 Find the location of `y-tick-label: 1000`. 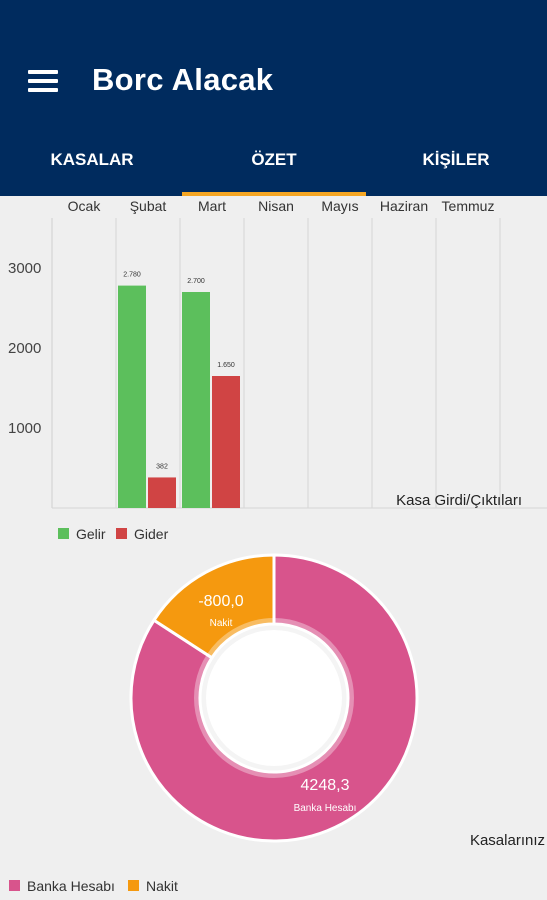

y-tick-label: 1000 is located at coordinates (24, 428).